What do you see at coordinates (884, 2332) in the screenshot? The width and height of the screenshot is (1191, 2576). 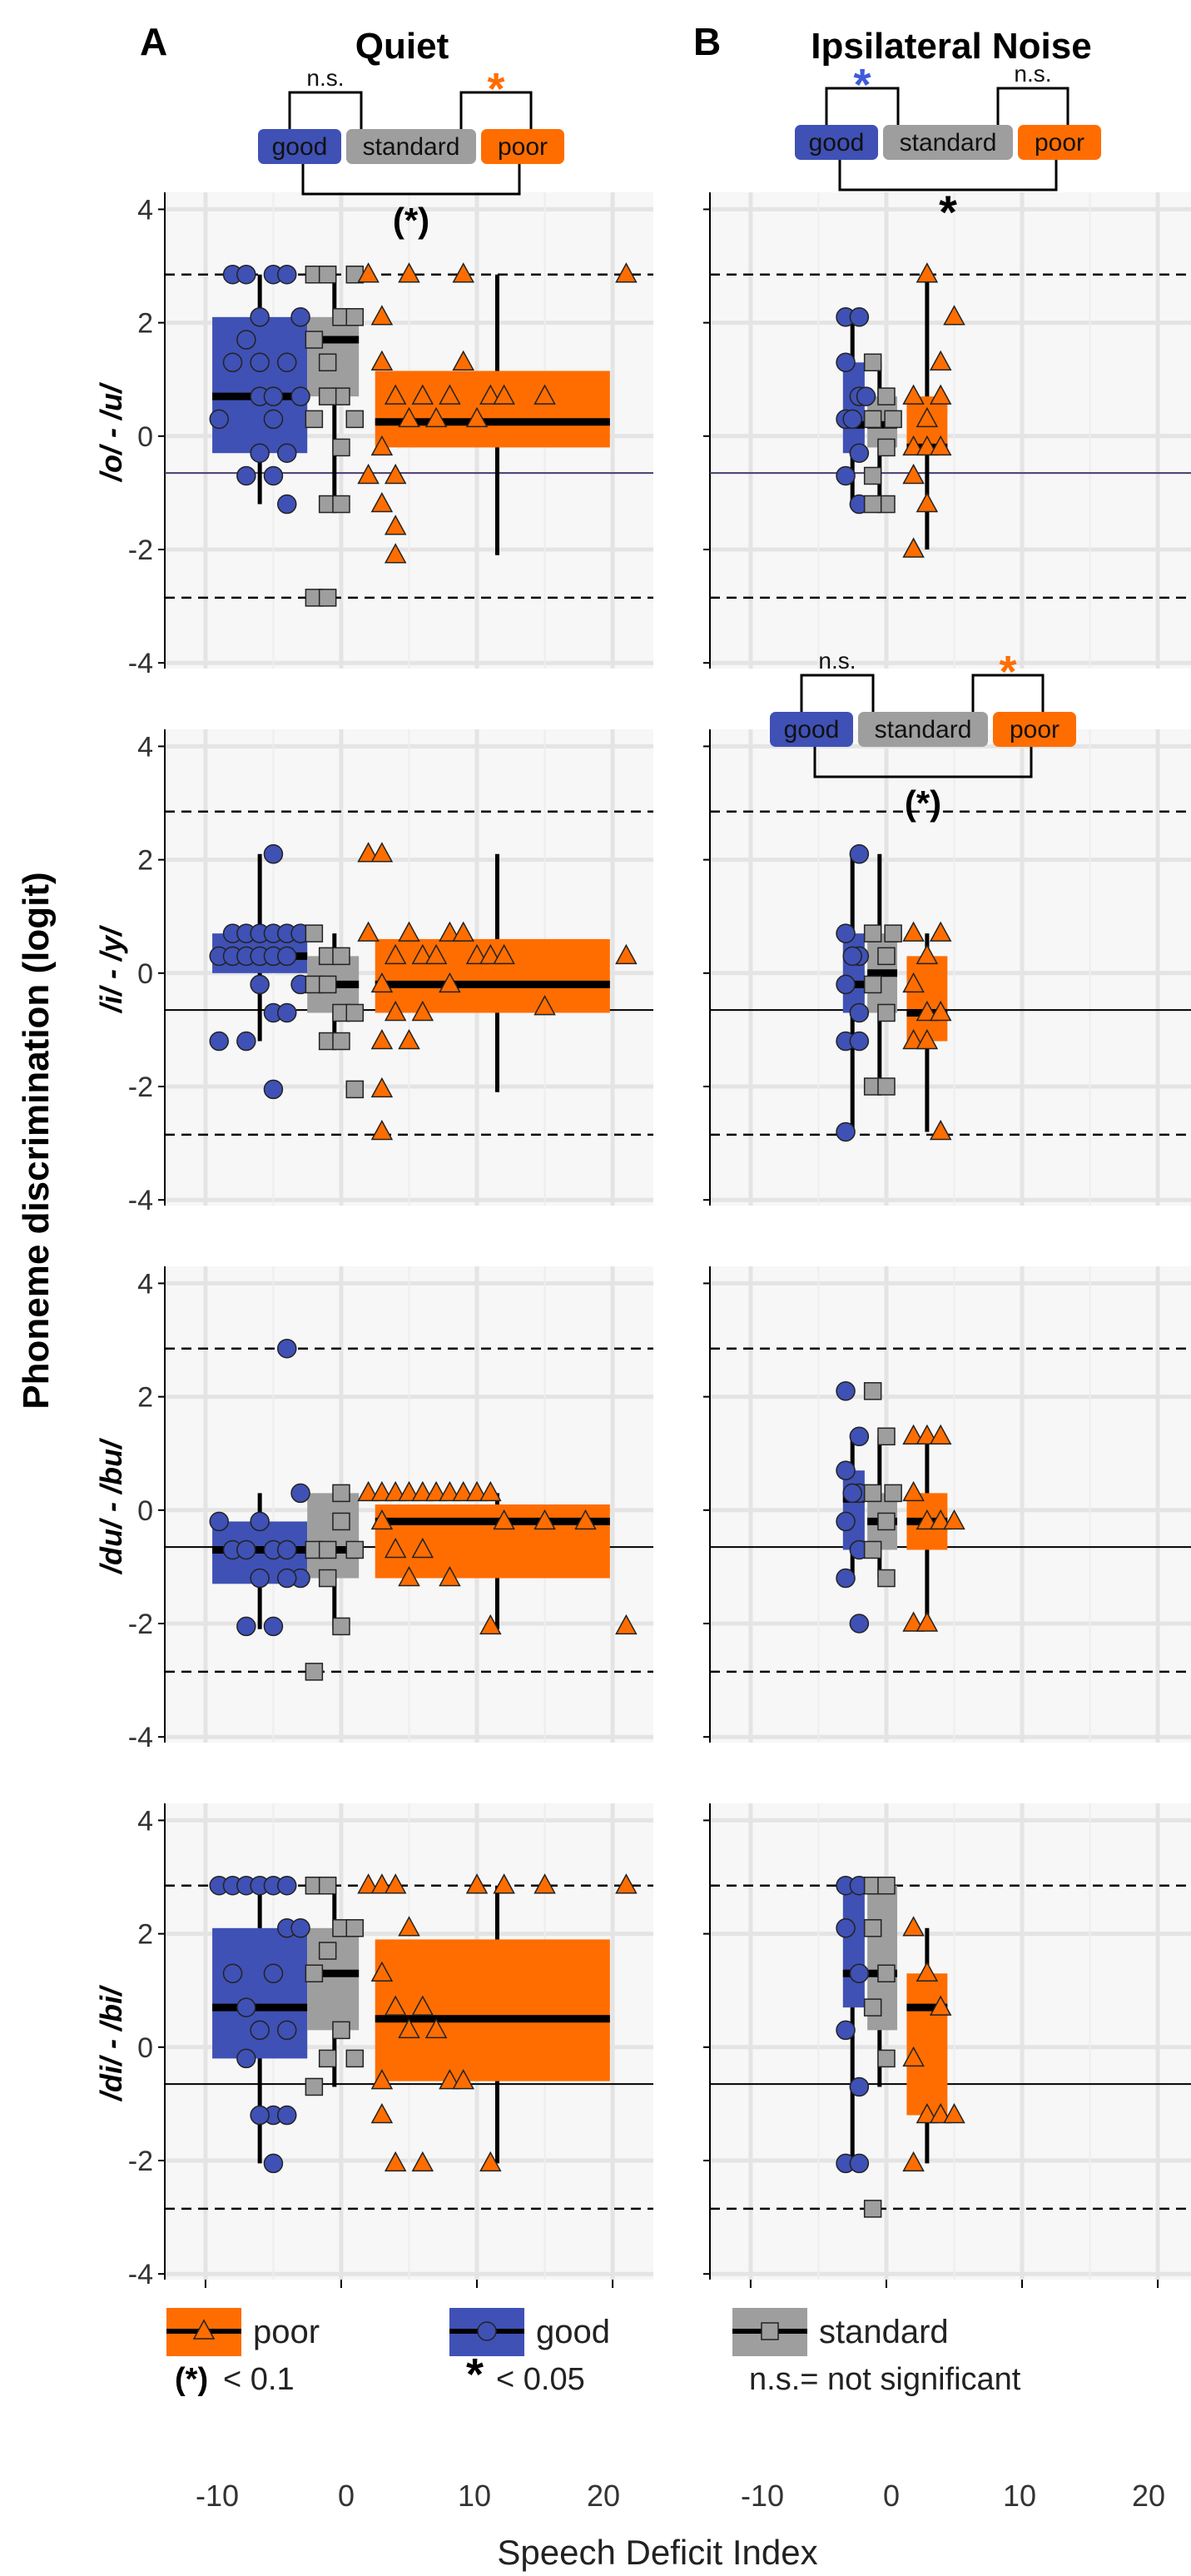 I see `legend-label-standard: standard` at bounding box center [884, 2332].